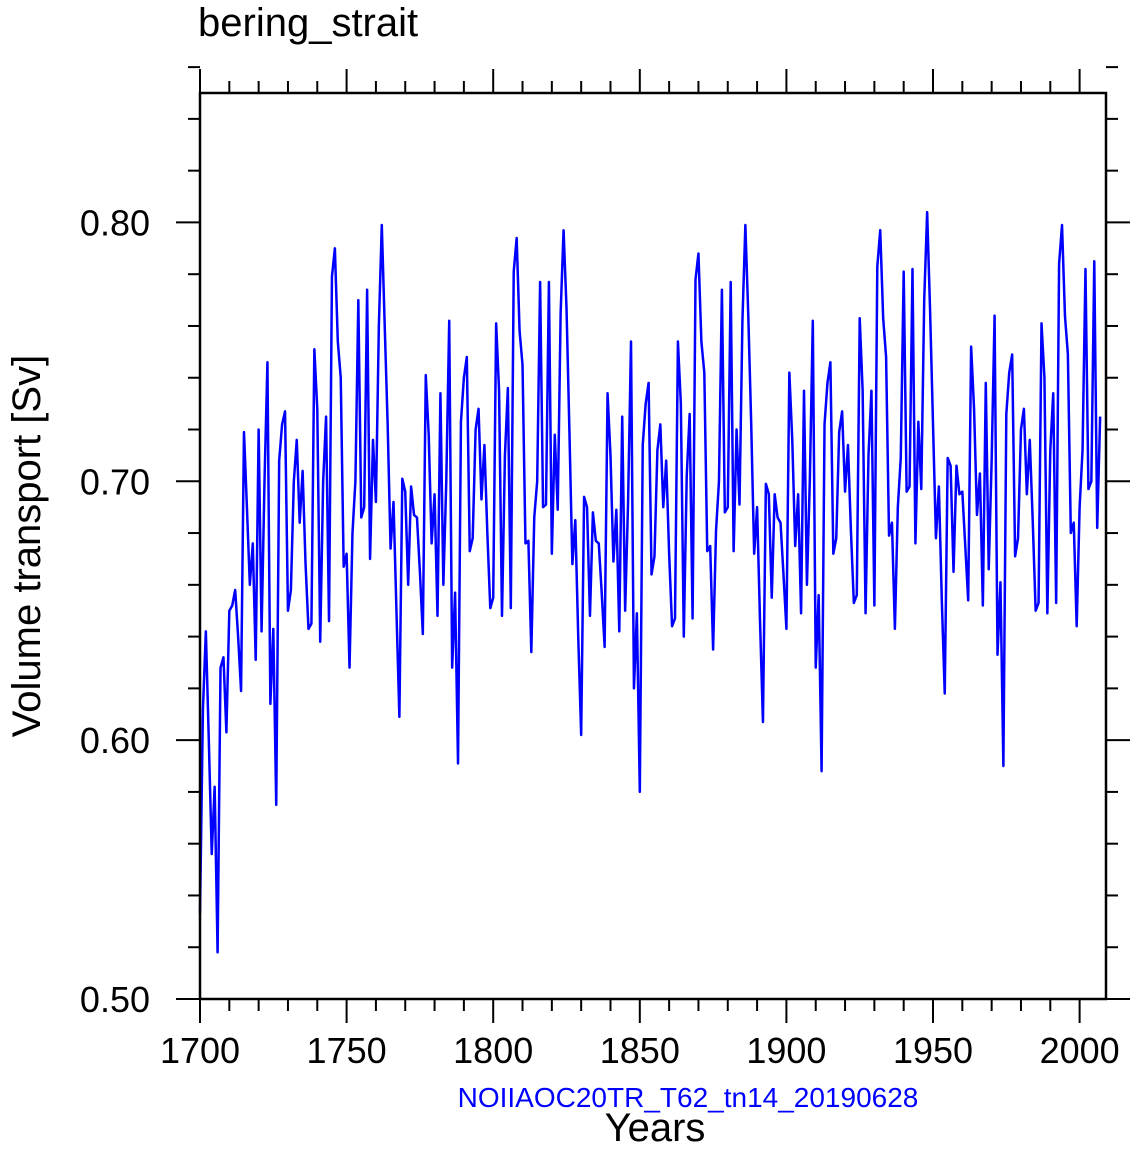 The height and width of the screenshot is (1149, 1136). Describe the element at coordinates (655, 1127) in the screenshot. I see `x-axis-label: Years` at that location.